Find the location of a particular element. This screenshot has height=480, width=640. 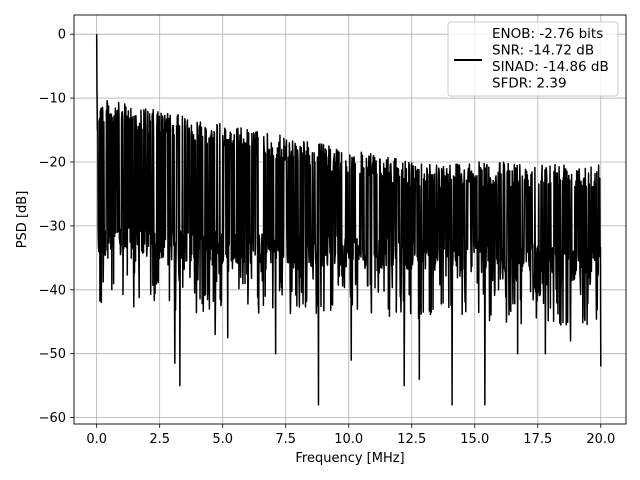

legend-line-sinad: SINAD: -14.86 dB is located at coordinates (550, 67).